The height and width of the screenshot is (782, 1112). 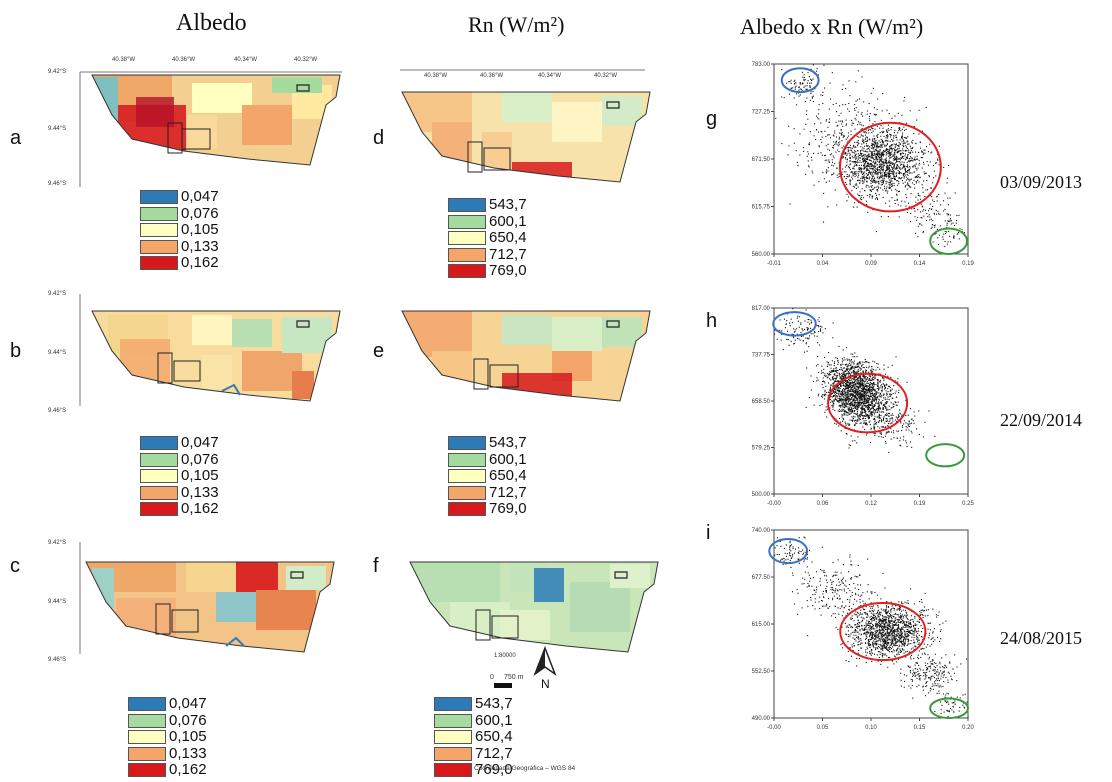 What do you see at coordinates (761, 65) in the screenshot?
I see `y-tick-label: 783.00` at bounding box center [761, 65].